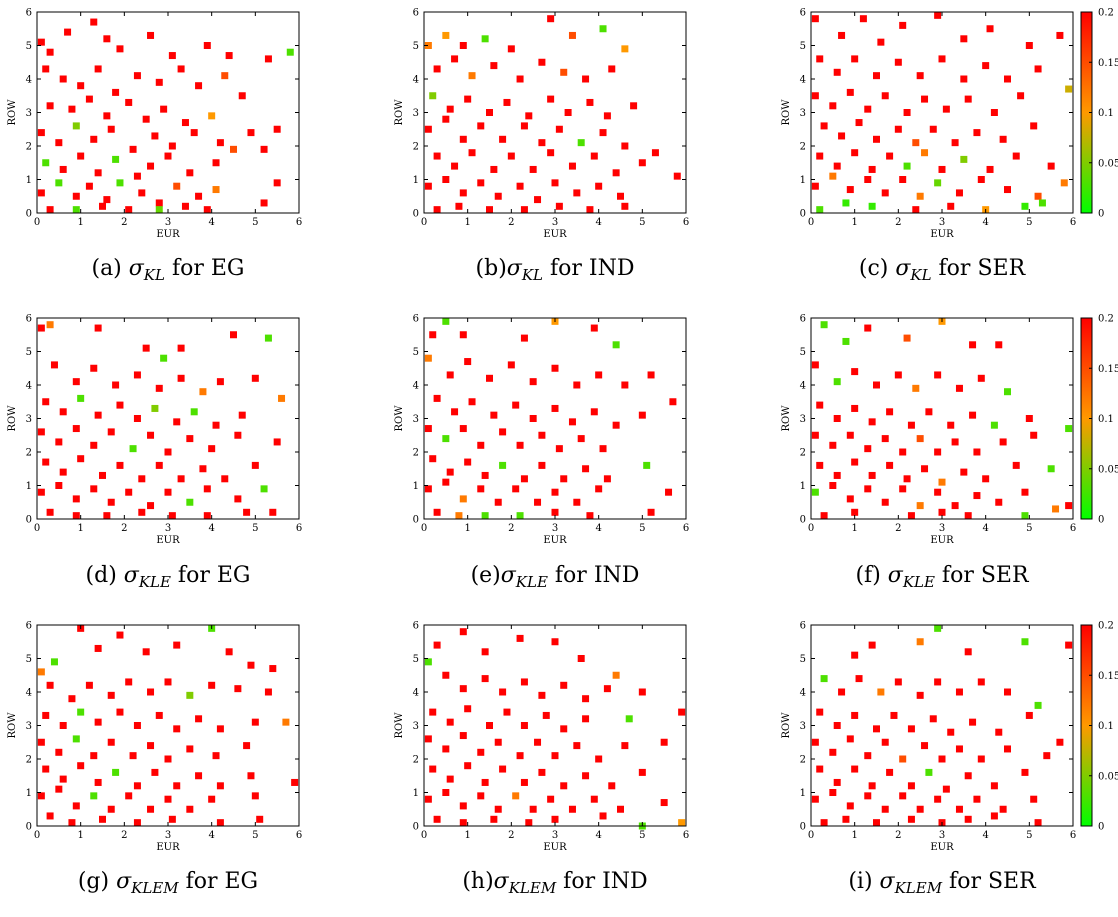 The height and width of the screenshot is (917, 1118). I want to click on y-tick-label: 6, so click(29, 626).